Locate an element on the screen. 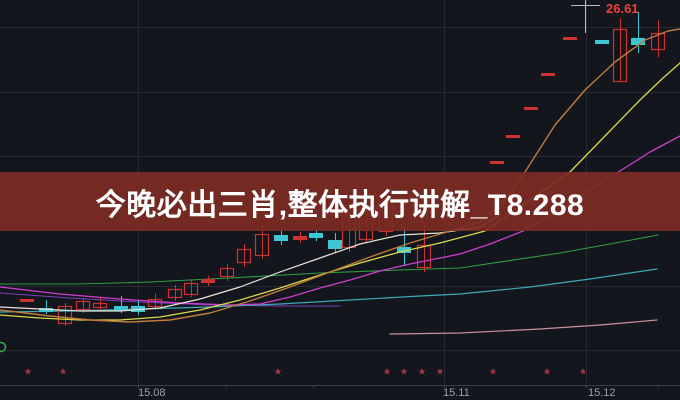 The image size is (680, 400). ma_green-line is located at coordinates (329, 259).